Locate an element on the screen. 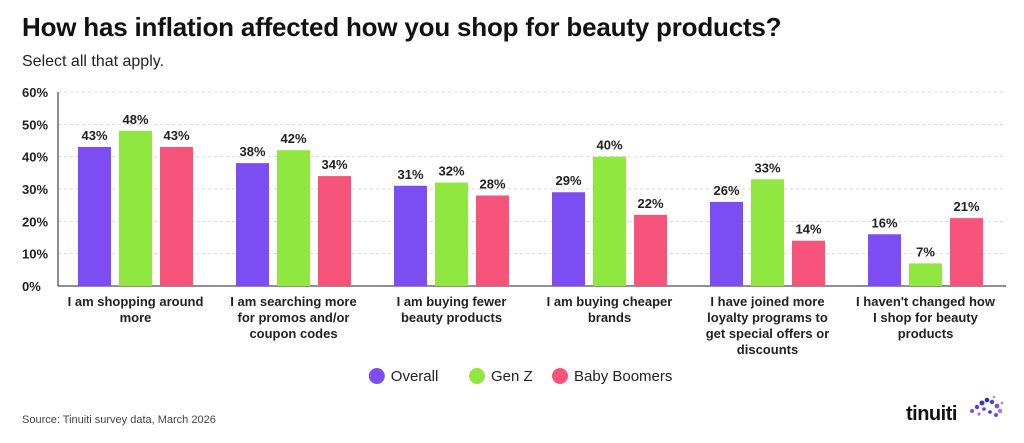 This screenshot has height=443, width=1024. y-tick-label: 30% is located at coordinates (35, 189).